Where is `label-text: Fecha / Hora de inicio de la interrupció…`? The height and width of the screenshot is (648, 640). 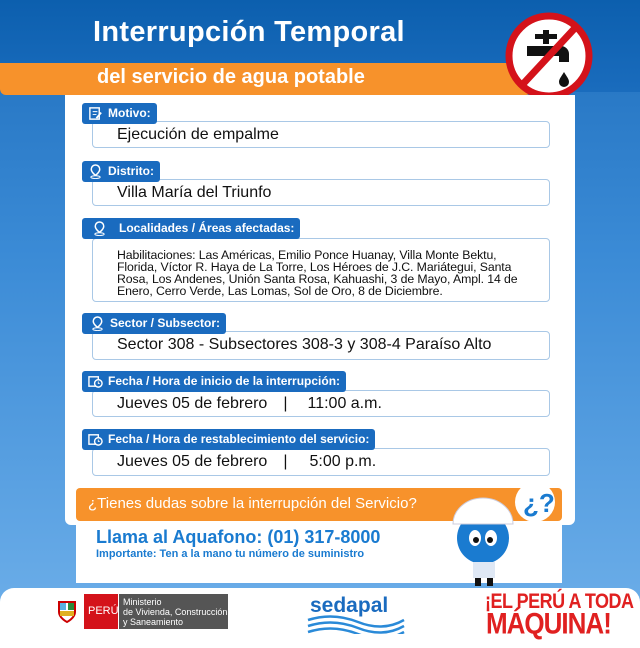 label-text: Fecha / Hora de inicio de la interrupció… is located at coordinates (224, 381).